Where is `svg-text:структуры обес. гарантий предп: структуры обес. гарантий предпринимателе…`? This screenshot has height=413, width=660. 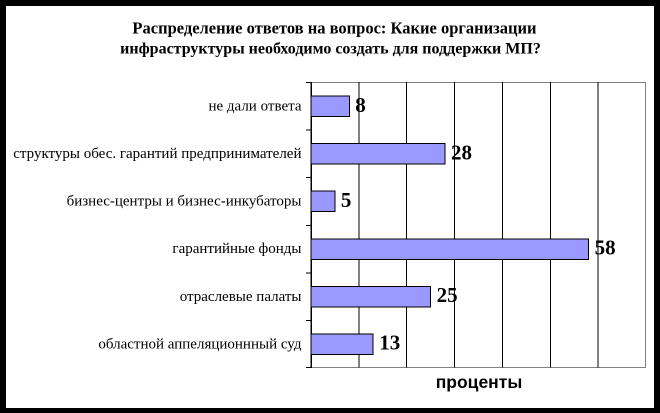 svg-text:структуры обес. гарантий предп: структуры обес. гарантий предпринимателе… is located at coordinates (157, 154).